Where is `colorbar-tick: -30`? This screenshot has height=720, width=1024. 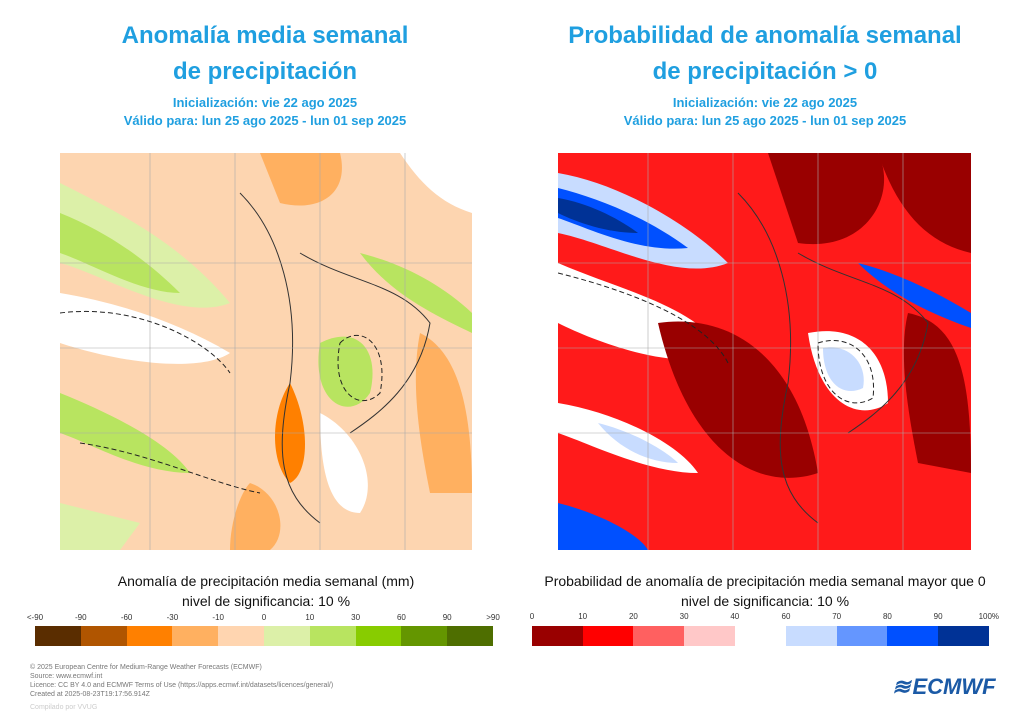 colorbar-tick: -30 is located at coordinates (172, 617).